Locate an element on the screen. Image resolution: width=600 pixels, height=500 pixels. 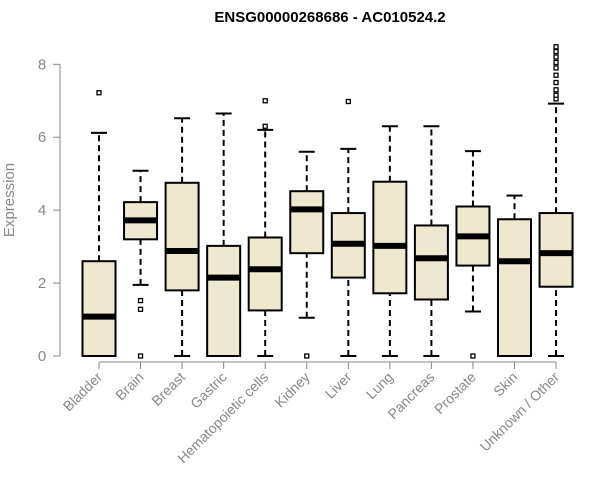
chart-title: ENSG00000268686 - AC010524.2 is located at coordinates (329, 17).